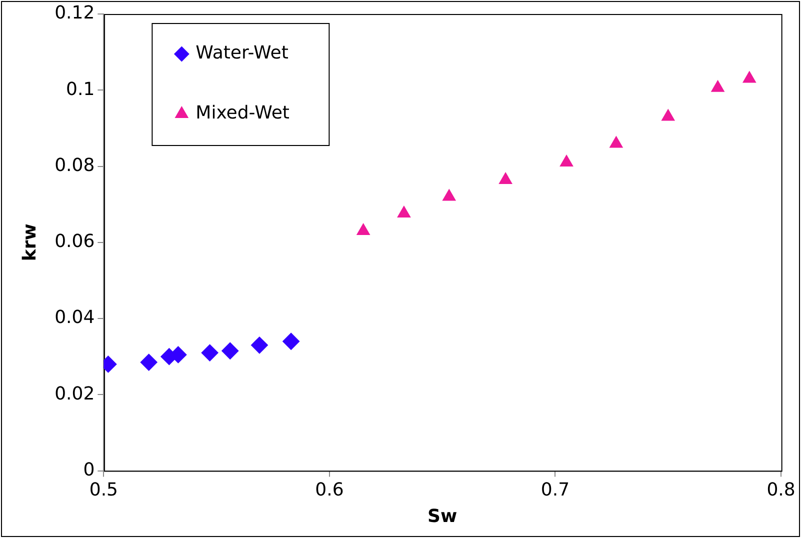  What do you see at coordinates (74, 317) in the screenshot?
I see `y-tick-label: 0.04` at bounding box center [74, 317].